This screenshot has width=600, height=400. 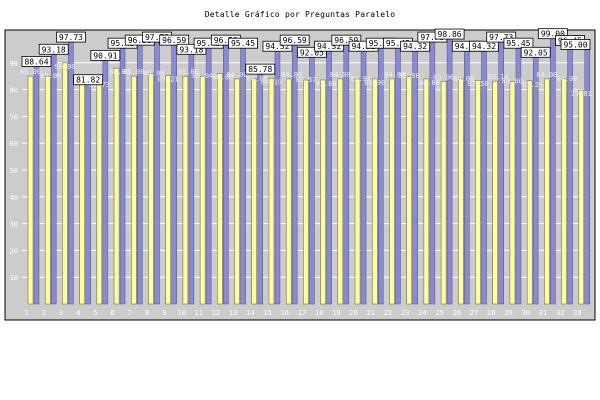 What do you see at coordinates (267, 313) in the screenshot?
I see `x-tick-label: 15` at bounding box center [267, 313].